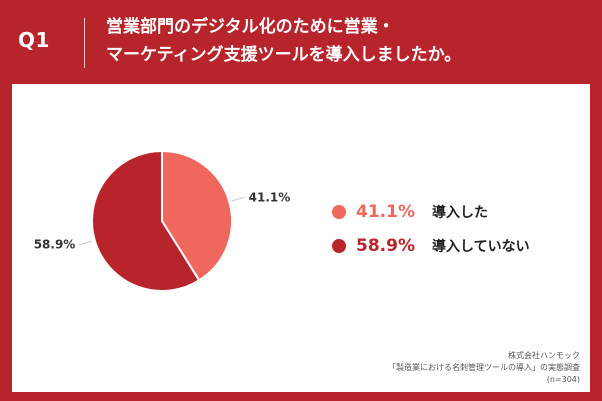 The height and width of the screenshot is (401, 602). I want to click on source-survey: 「製造業における名刺管理ツールの導入」の実態調査, so click(484, 367).